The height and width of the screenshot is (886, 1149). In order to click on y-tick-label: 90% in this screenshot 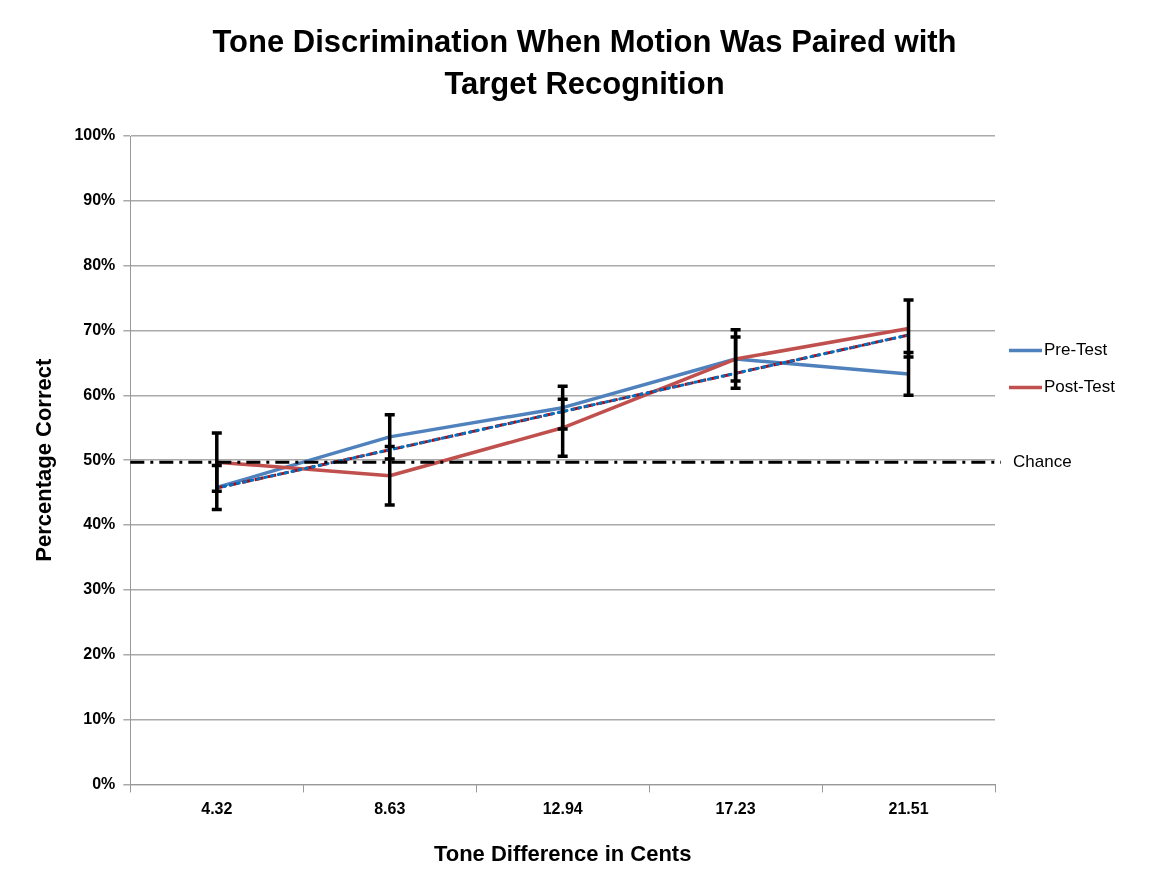, I will do `click(99, 200)`.